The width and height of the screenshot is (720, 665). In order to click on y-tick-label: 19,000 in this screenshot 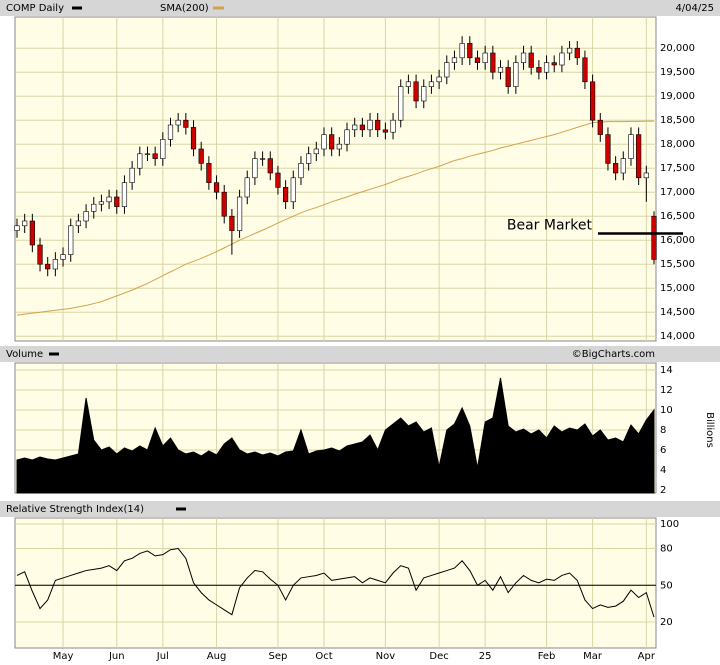, I will do `click(677, 96)`.